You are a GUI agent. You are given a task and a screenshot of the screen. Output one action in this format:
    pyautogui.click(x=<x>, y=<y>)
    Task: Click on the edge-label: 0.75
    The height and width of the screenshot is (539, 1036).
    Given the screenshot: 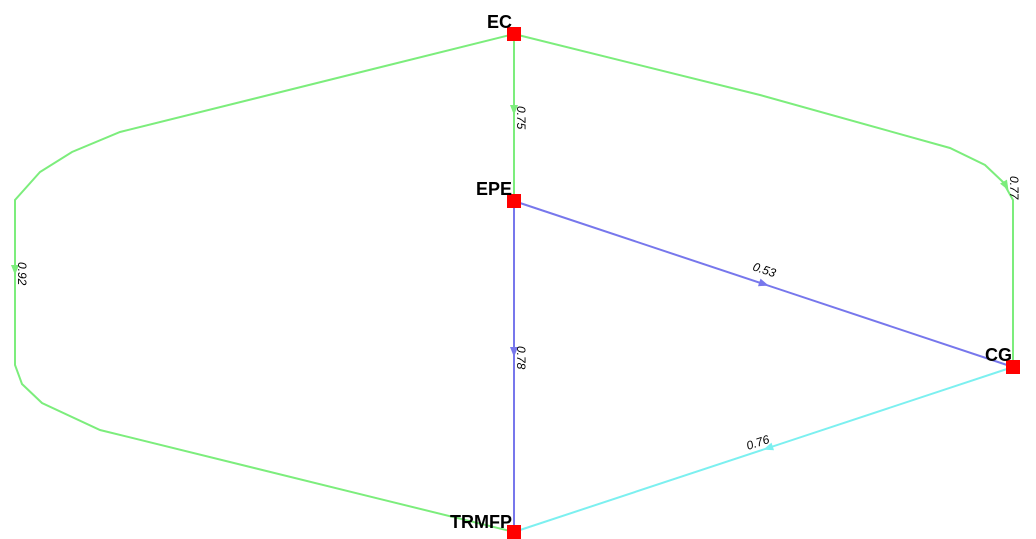 What is the action you would take?
    pyautogui.click(x=521, y=118)
    